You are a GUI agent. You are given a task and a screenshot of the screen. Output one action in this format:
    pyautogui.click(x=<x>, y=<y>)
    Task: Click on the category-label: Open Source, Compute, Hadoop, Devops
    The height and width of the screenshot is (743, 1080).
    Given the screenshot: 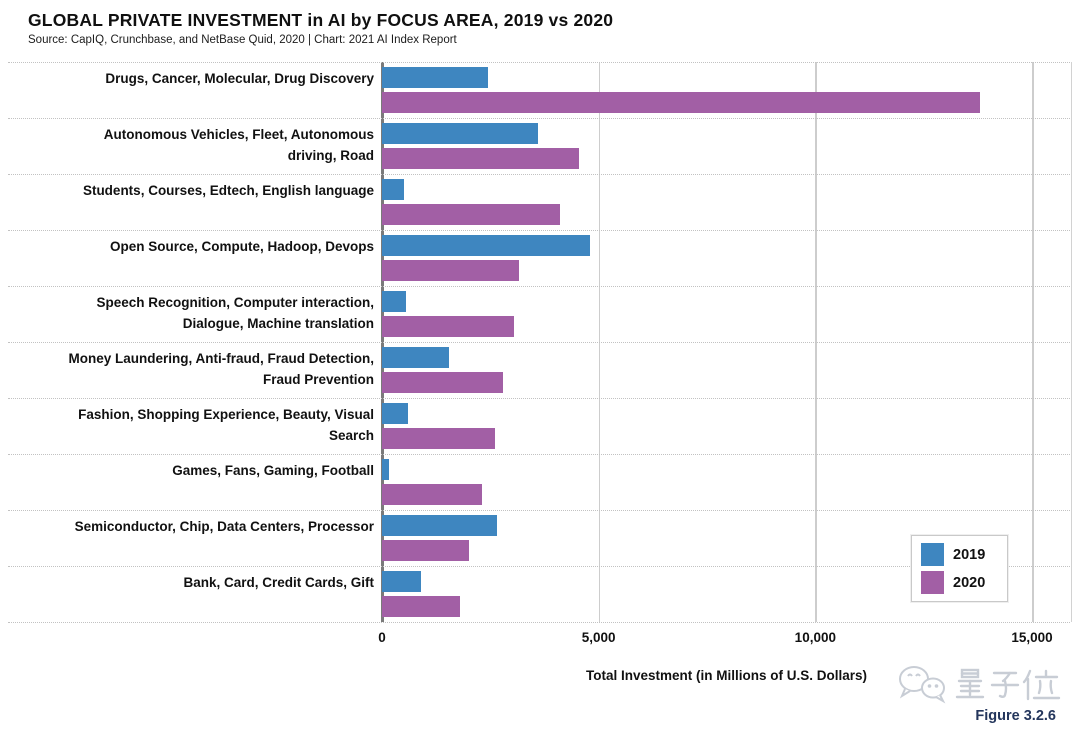 What is the action you would take?
    pyautogui.click(x=241, y=246)
    